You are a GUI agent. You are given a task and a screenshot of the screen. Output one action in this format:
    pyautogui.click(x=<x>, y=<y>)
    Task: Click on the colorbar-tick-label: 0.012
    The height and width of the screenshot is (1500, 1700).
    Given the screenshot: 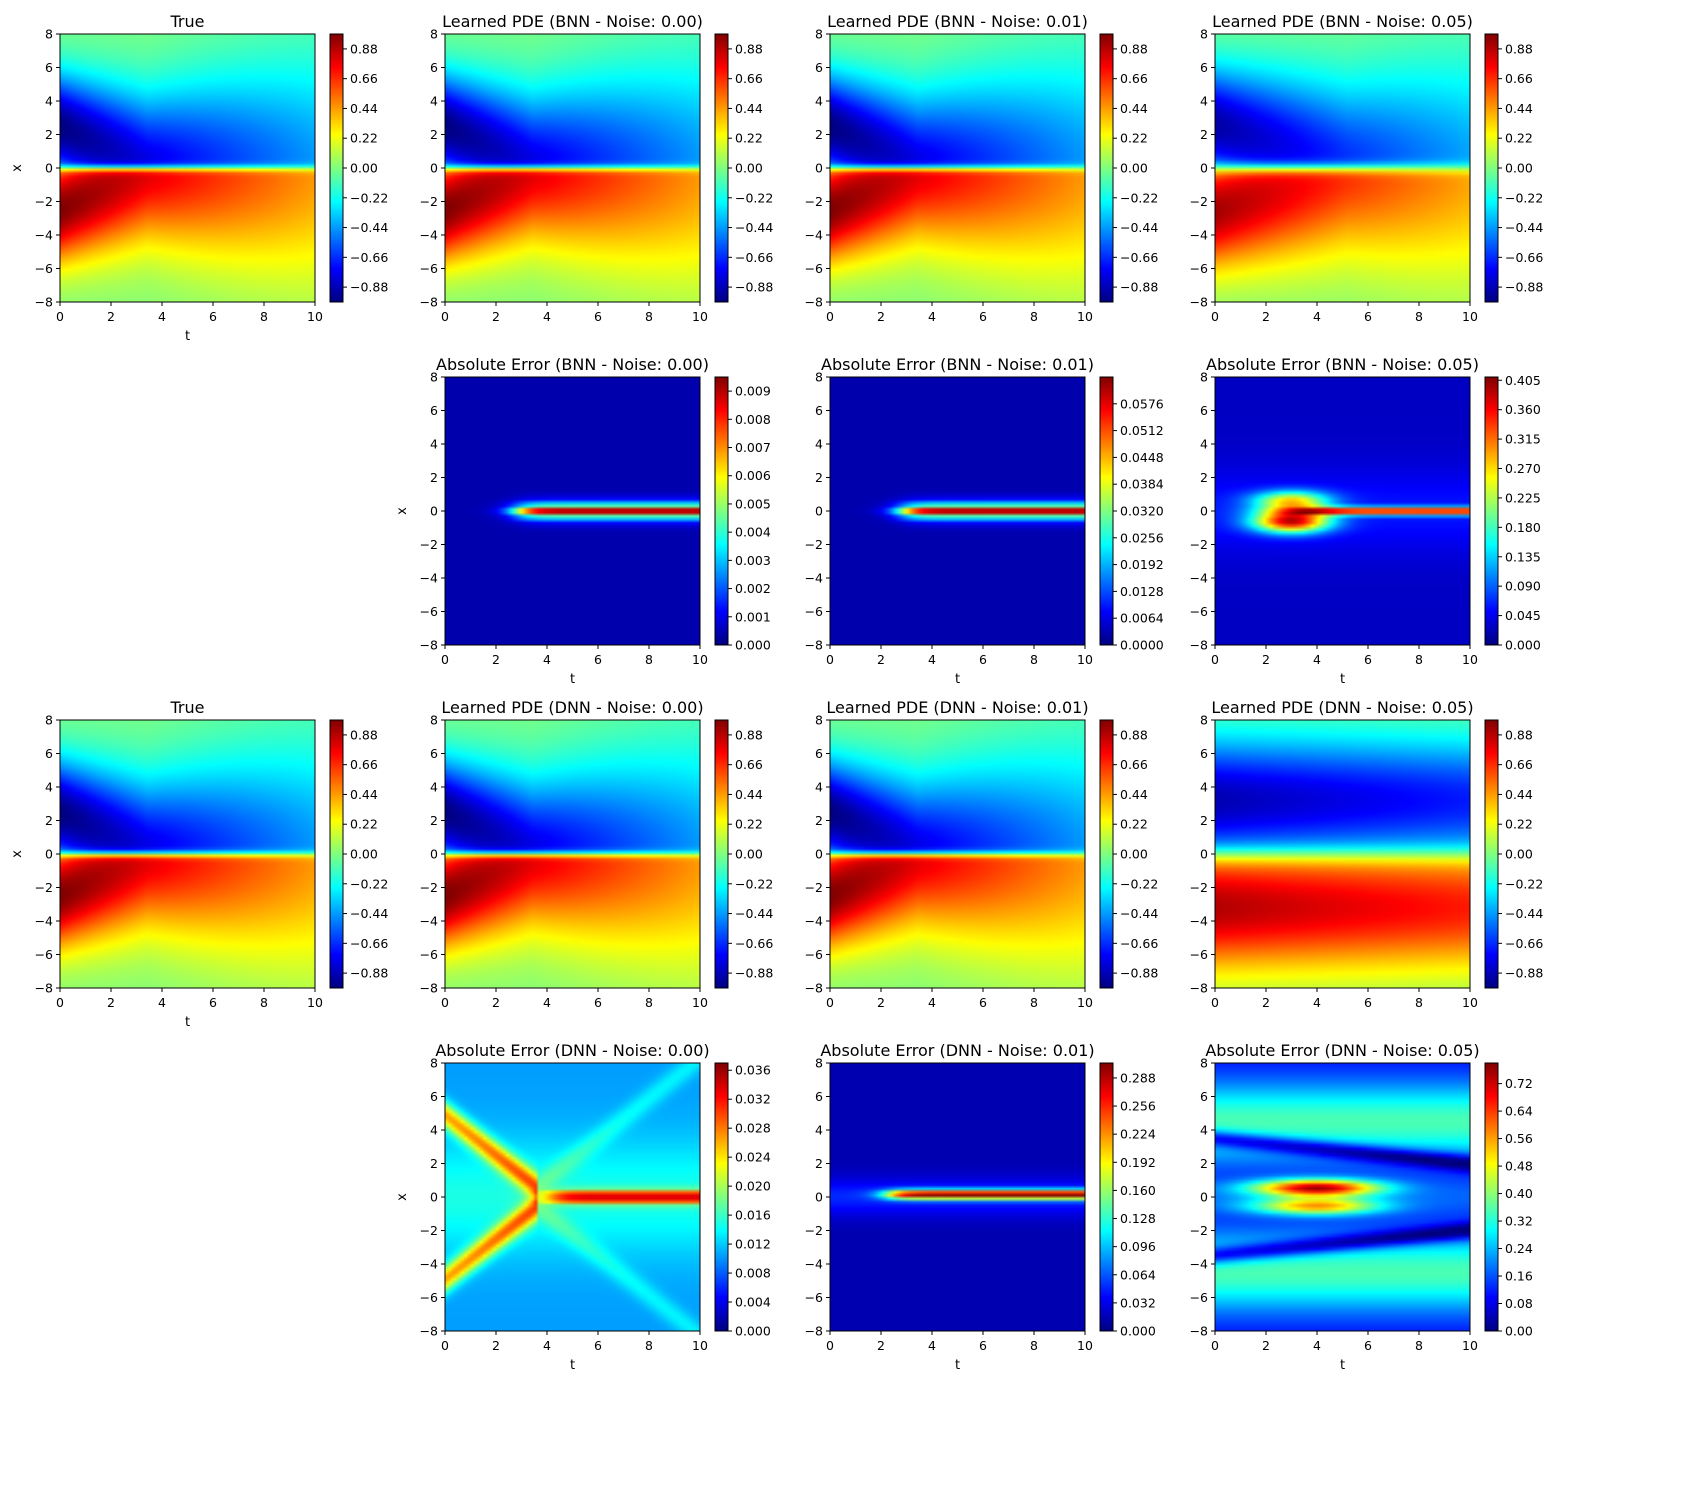 What is the action you would take?
    pyautogui.click(x=753, y=1244)
    